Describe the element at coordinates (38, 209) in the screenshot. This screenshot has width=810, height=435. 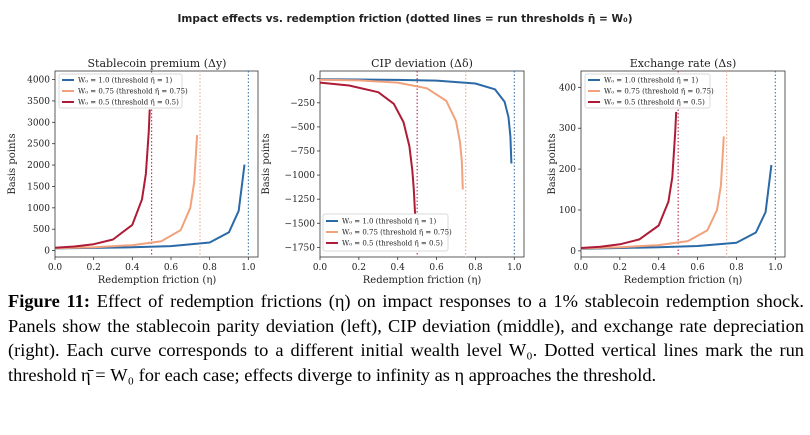
I see `y-tick-label: 1000` at that location.